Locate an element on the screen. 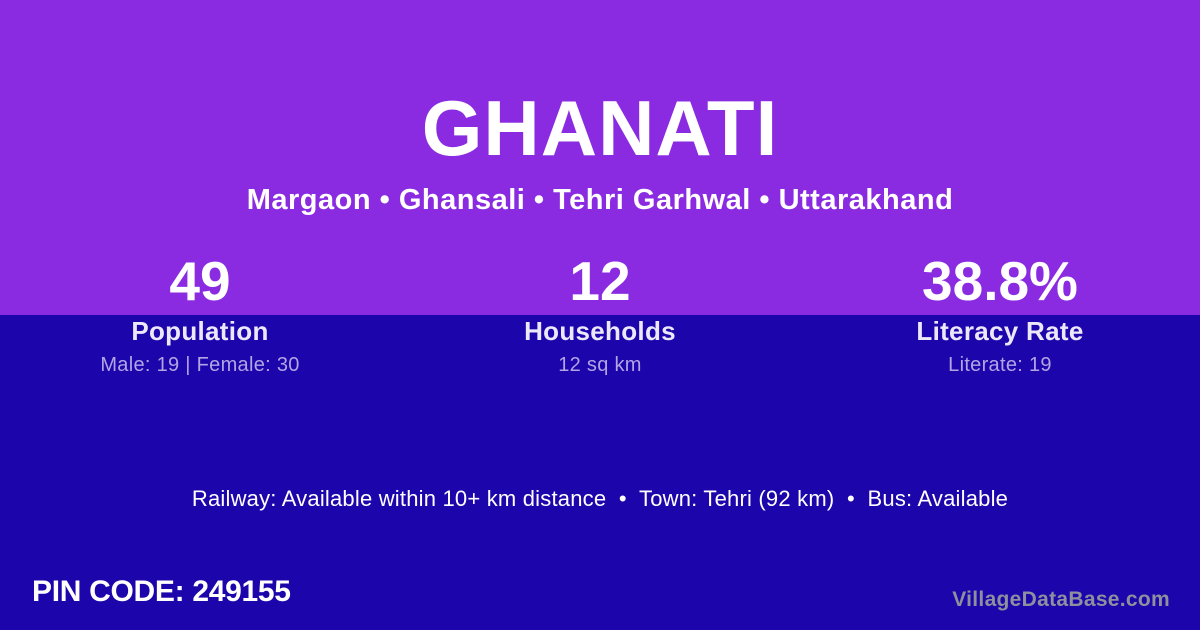 The height and width of the screenshot is (630, 1200). stat-households: 12 Households 12 sq km is located at coordinates (600, 314).